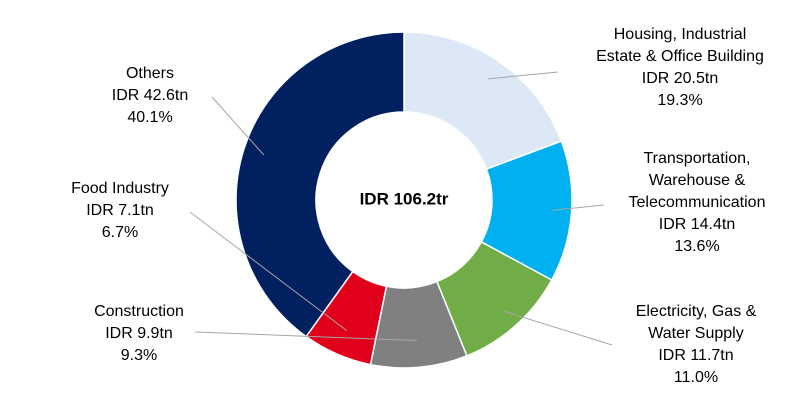 Image resolution: width=798 pixels, height=415 pixels. What do you see at coordinates (680, 56) in the screenshot?
I see `slice-label-line: Estate & Office Building` at bounding box center [680, 56].